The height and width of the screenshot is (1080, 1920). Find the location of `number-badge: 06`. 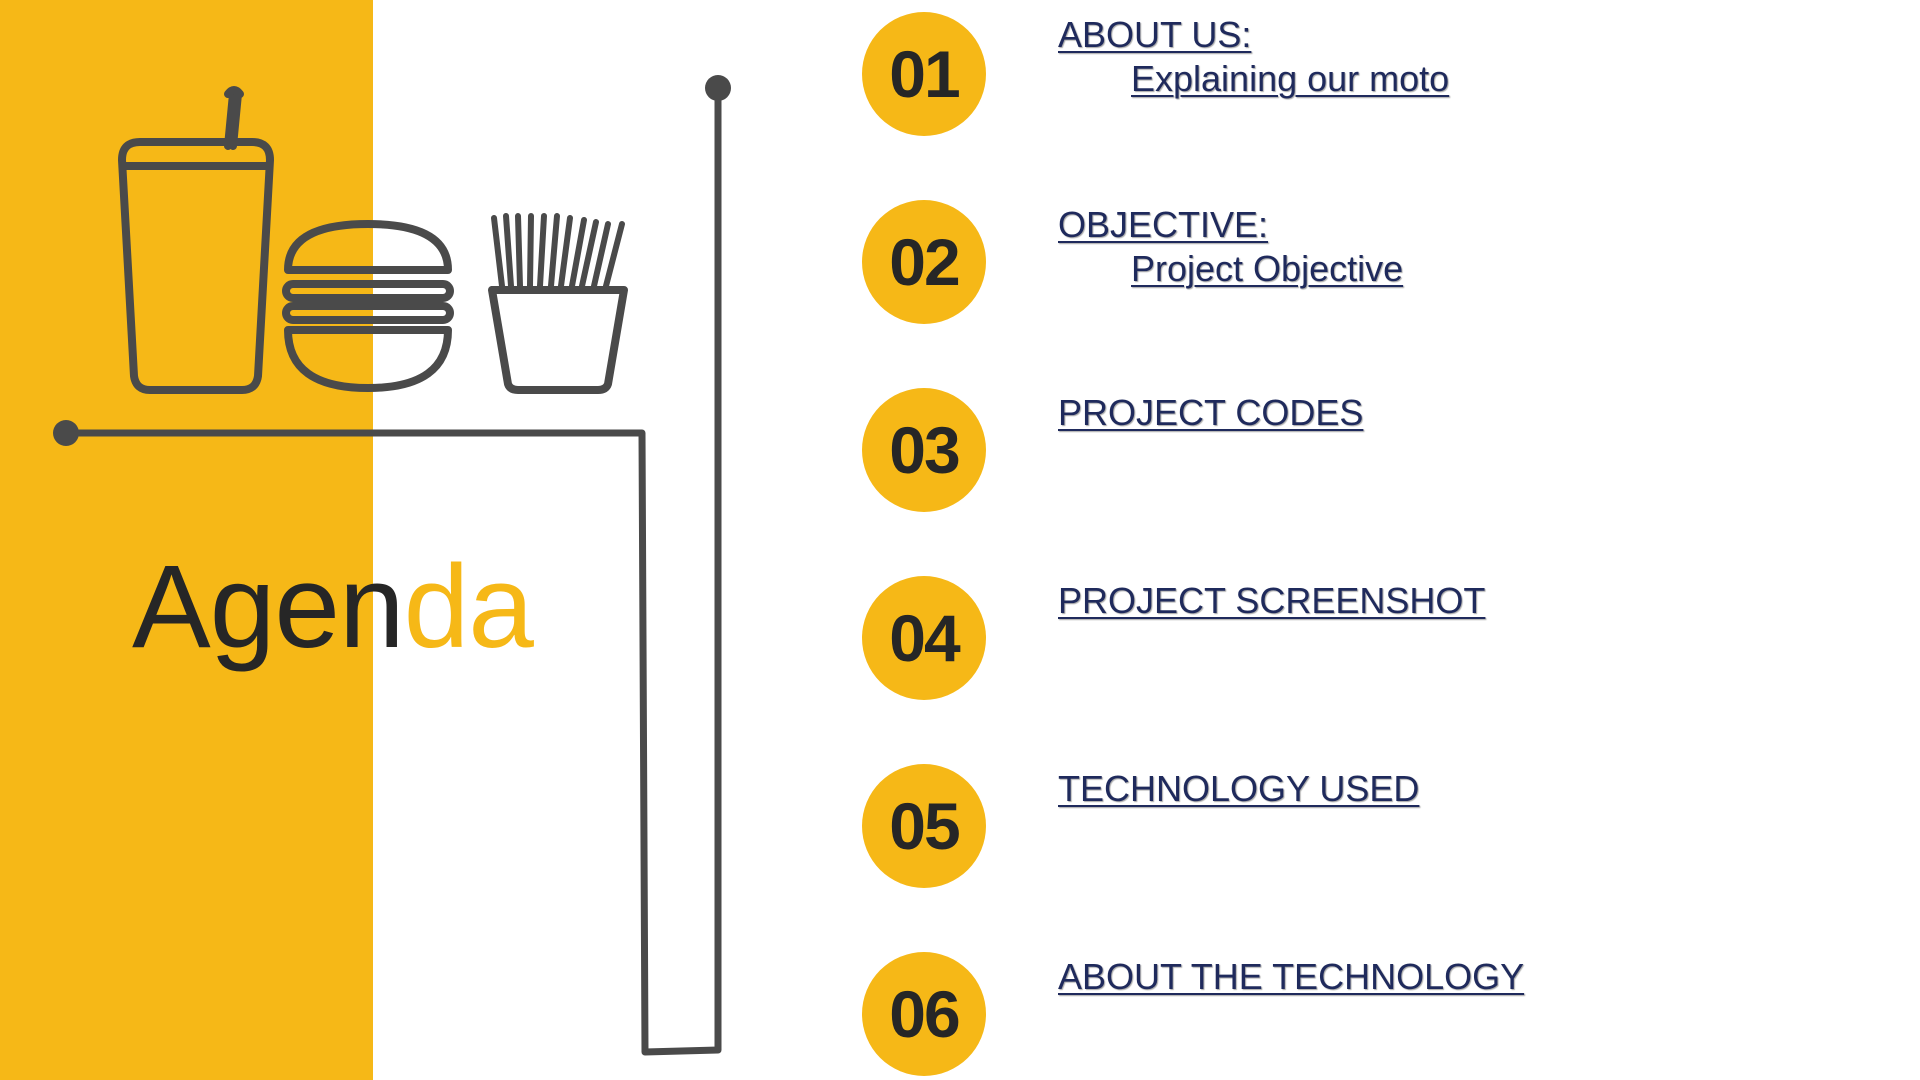

number-badge: 06 is located at coordinates (924, 1014).